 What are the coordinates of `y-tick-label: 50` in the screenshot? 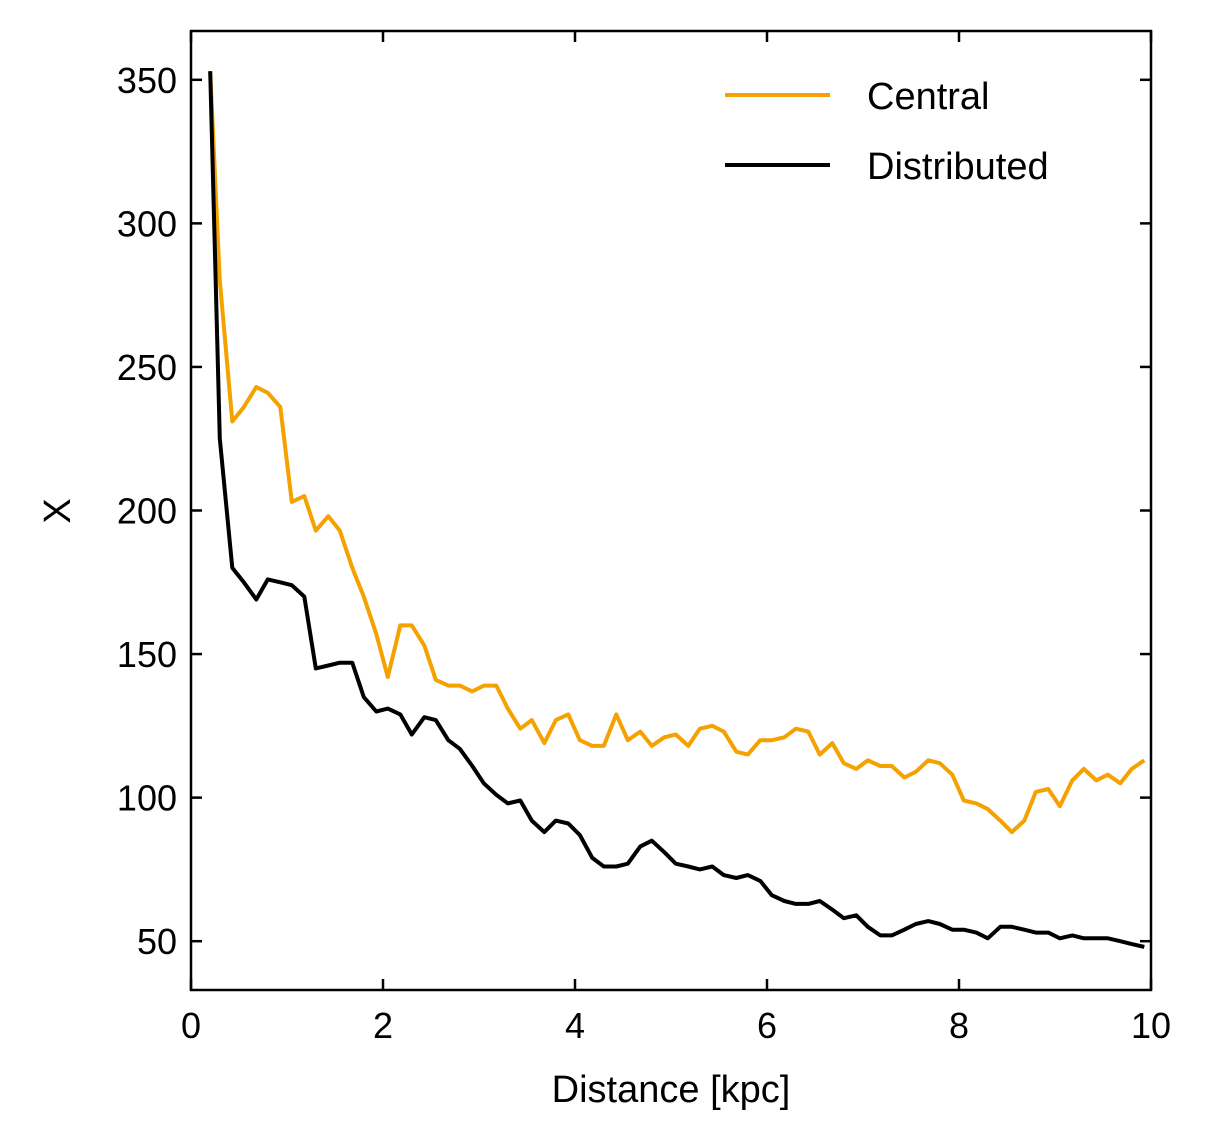 It's located at (157, 941).